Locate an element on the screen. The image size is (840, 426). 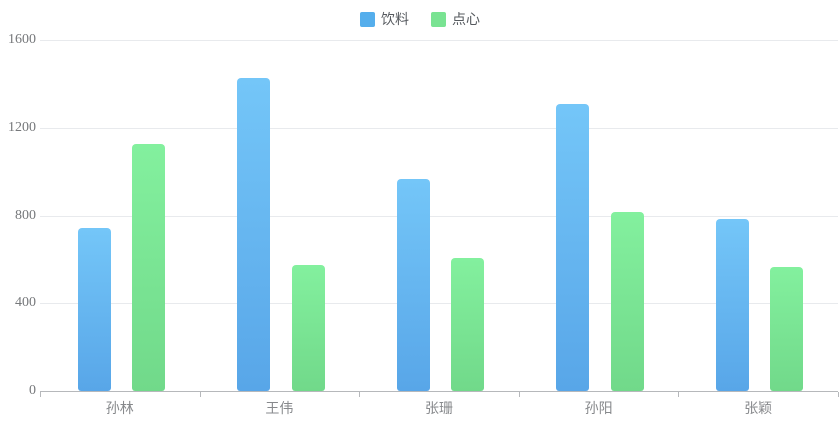
legend-item-beverage: 饮料 is located at coordinates (384, 19).